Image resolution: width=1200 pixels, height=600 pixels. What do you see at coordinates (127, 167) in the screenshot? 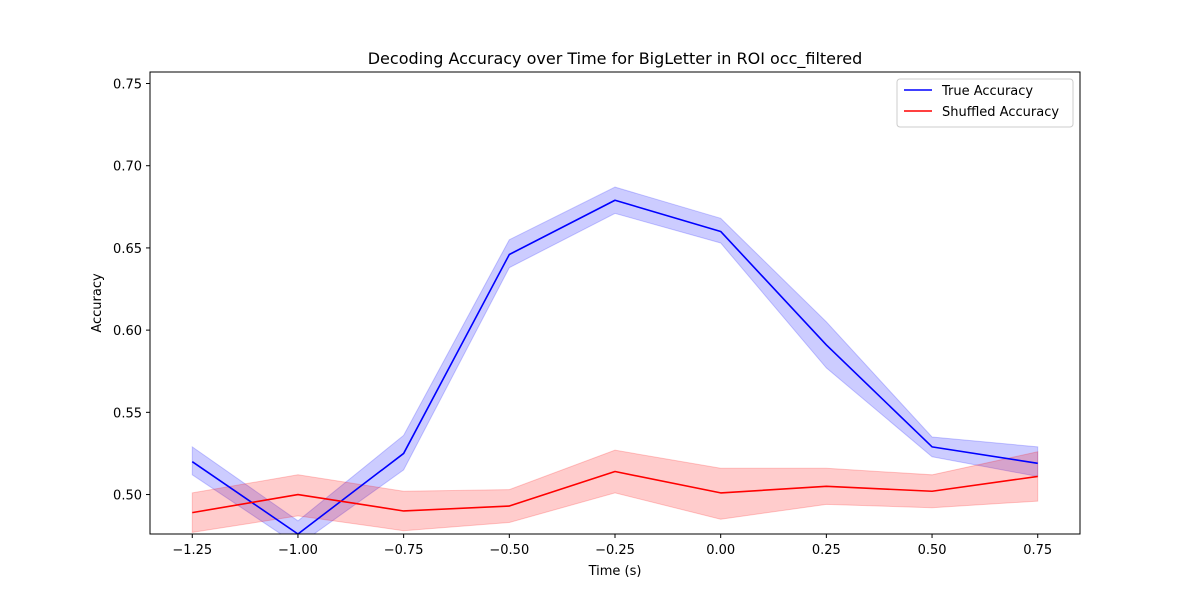
I see `y-tick-label: 0.70` at bounding box center [127, 167].